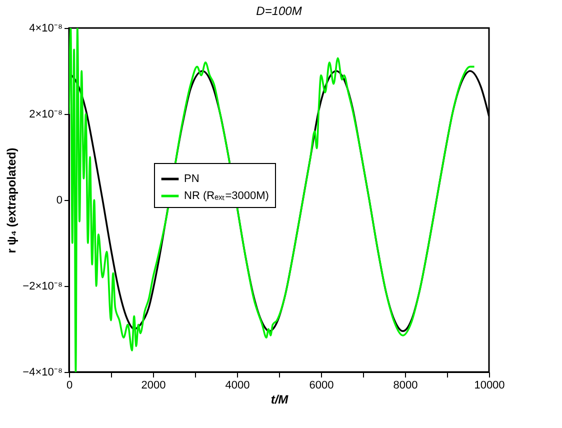 This screenshot has width=562, height=428. I want to click on y-axis-title: r ψ₄ (extrapolated), so click(11, 201).